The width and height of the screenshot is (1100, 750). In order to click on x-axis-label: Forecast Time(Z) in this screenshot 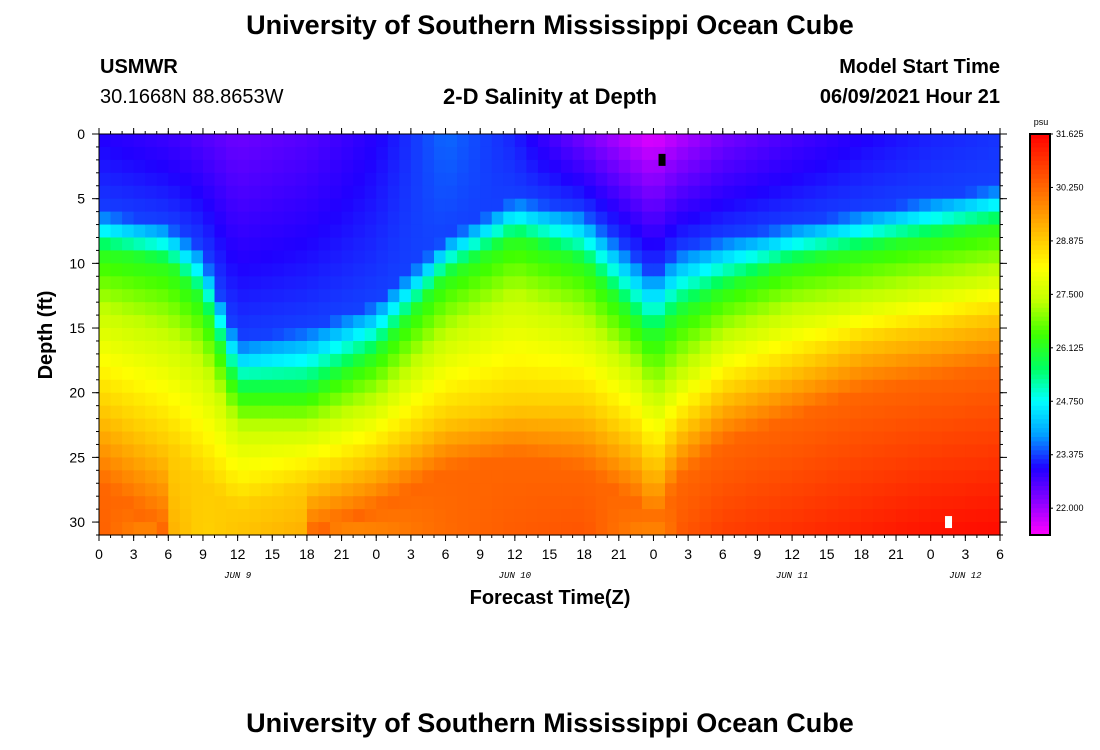, I will do `click(550, 598)`.